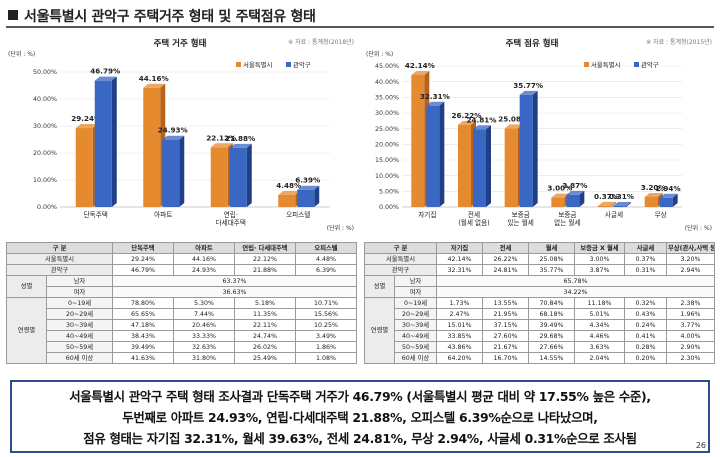  Describe the element at coordinates (326, 259) in the screenshot. I see `table-cell: 4.48%` at that location.